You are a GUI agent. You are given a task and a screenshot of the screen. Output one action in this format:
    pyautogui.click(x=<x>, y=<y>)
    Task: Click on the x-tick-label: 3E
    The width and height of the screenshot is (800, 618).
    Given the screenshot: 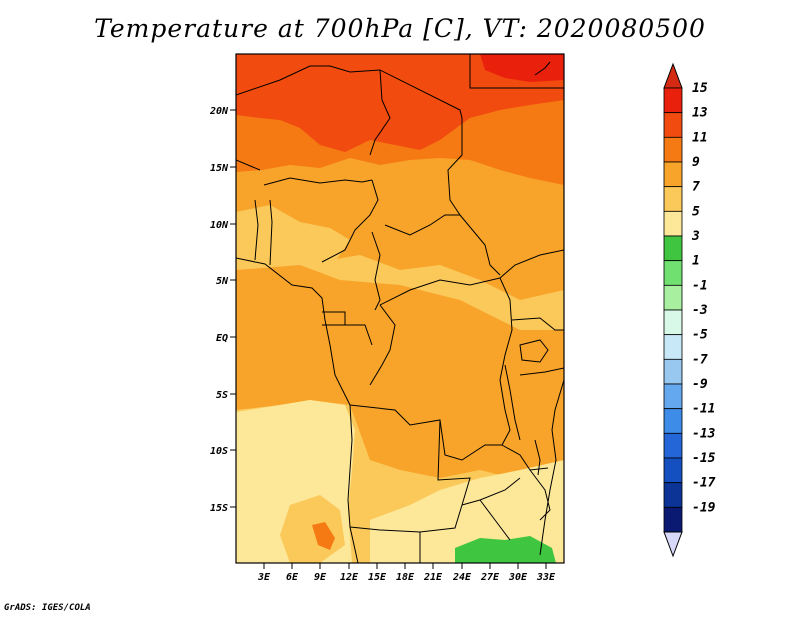 What is the action you would take?
    pyautogui.click(x=264, y=577)
    